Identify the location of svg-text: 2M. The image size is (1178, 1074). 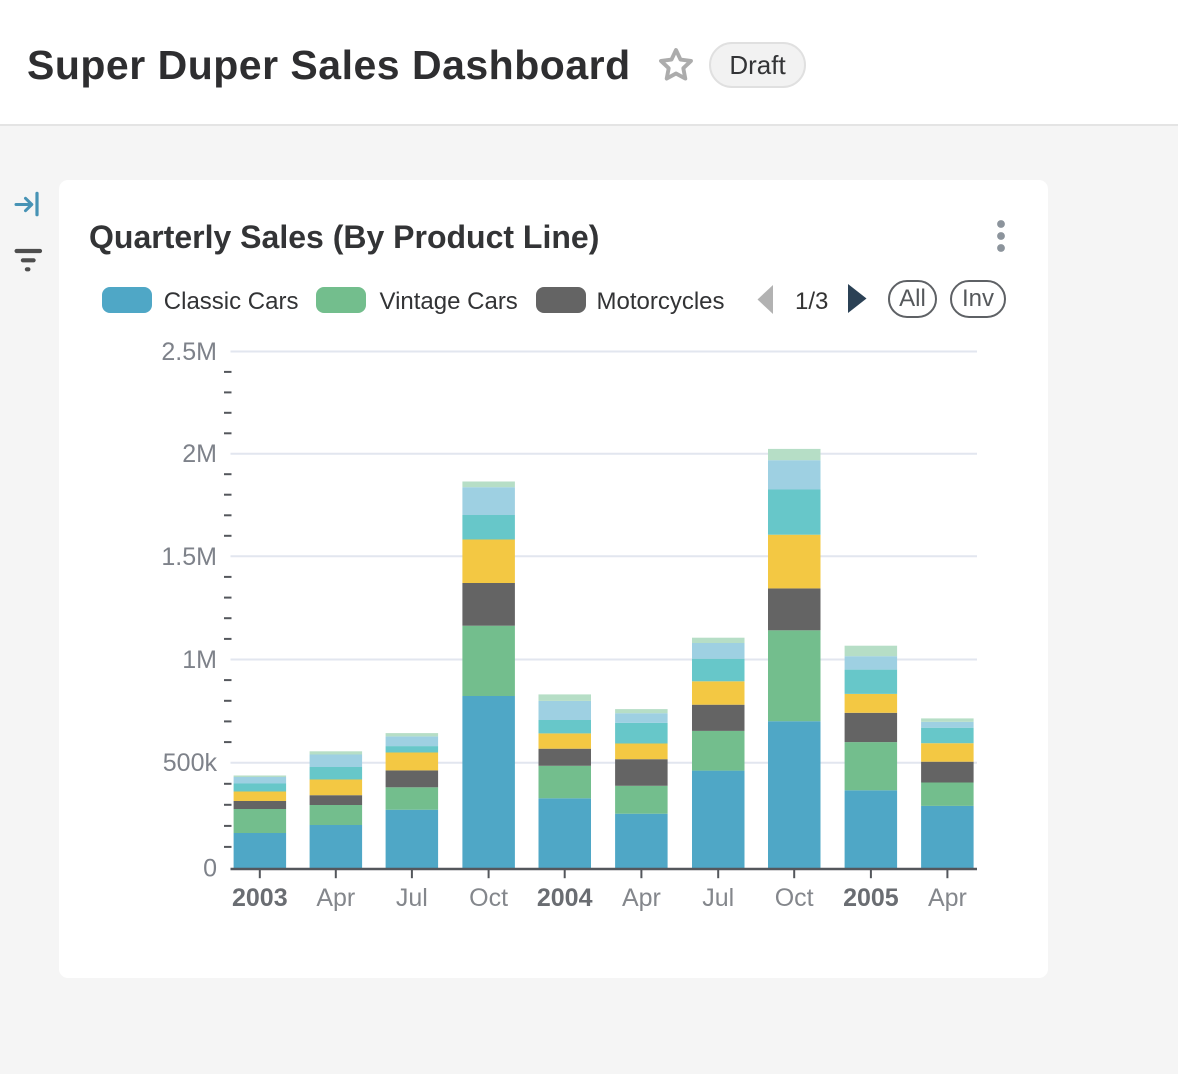
(199, 454).